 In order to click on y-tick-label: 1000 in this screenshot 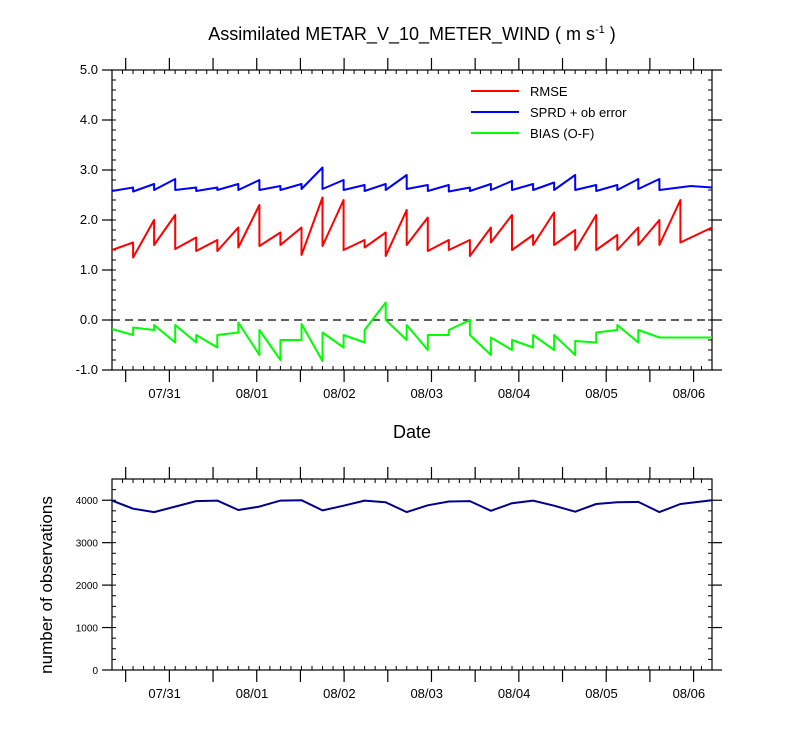, I will do `click(87, 629)`.